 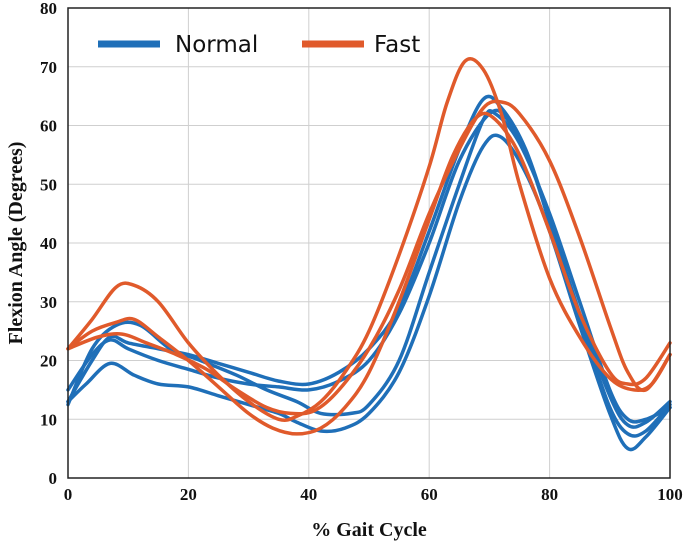 What do you see at coordinates (53, 478) in the screenshot?
I see `y-tick-label: 0` at bounding box center [53, 478].